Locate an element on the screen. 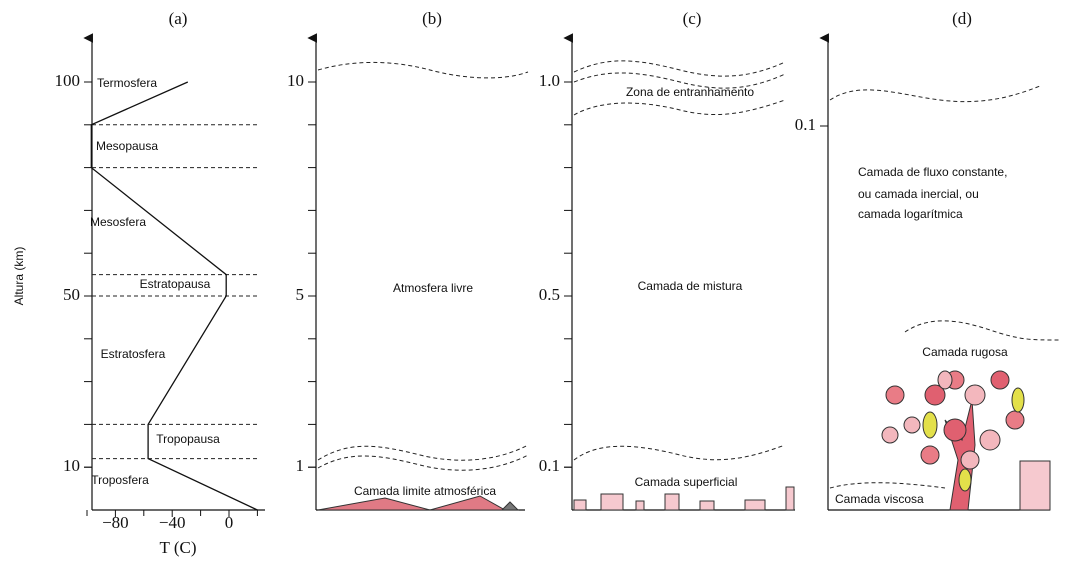 The width and height of the screenshot is (1067, 562). layer-label: Mesosfera is located at coordinates (118, 222).